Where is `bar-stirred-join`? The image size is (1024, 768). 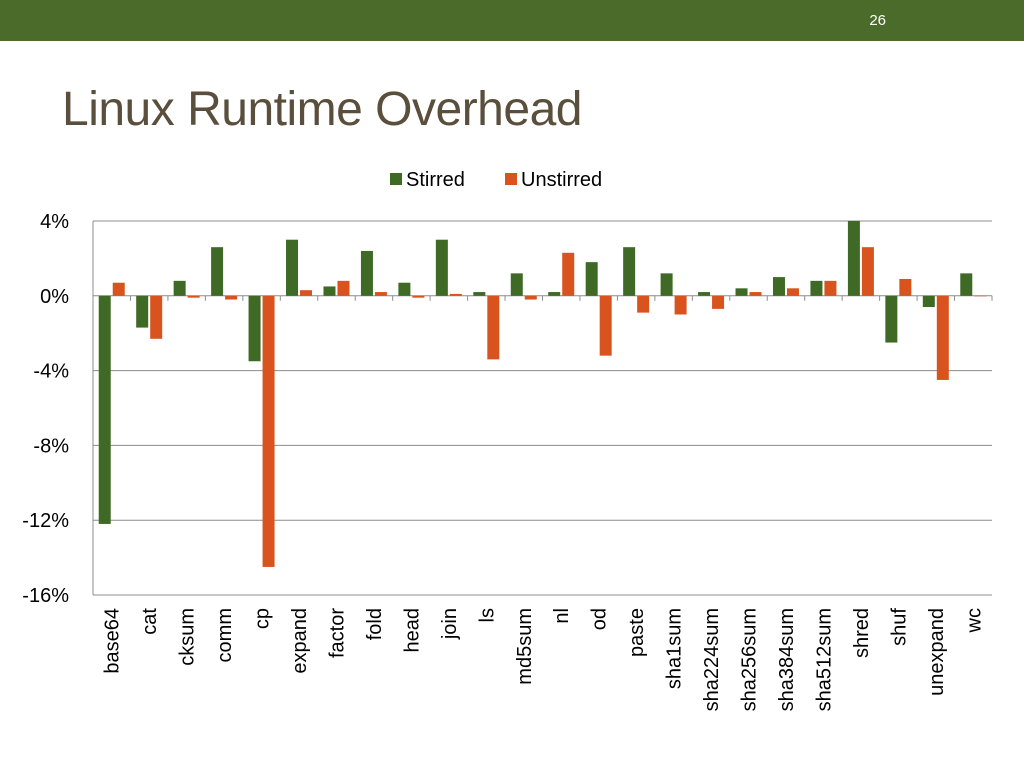
bar-stirred-join is located at coordinates (441, 267).